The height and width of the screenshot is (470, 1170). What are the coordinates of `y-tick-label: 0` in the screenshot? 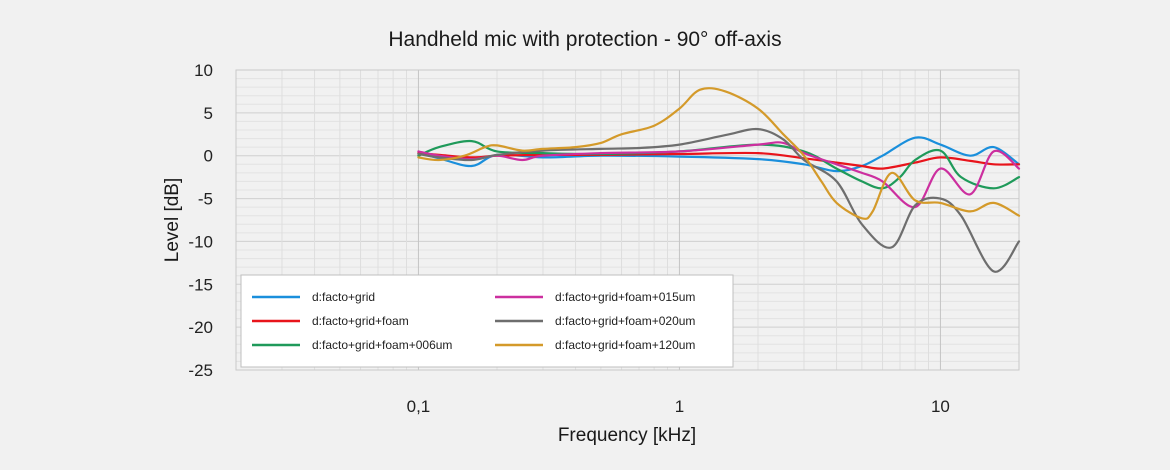 It's located at (208, 156).